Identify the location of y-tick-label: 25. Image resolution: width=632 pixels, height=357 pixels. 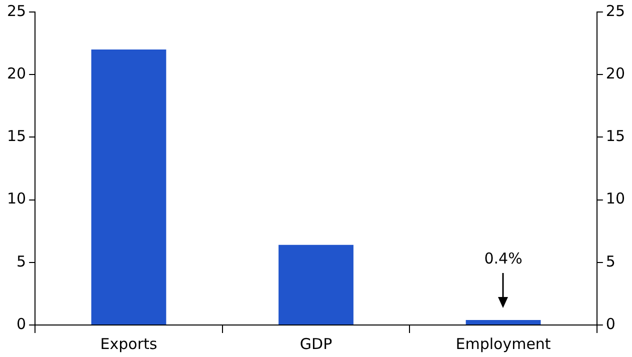
(16, 11).